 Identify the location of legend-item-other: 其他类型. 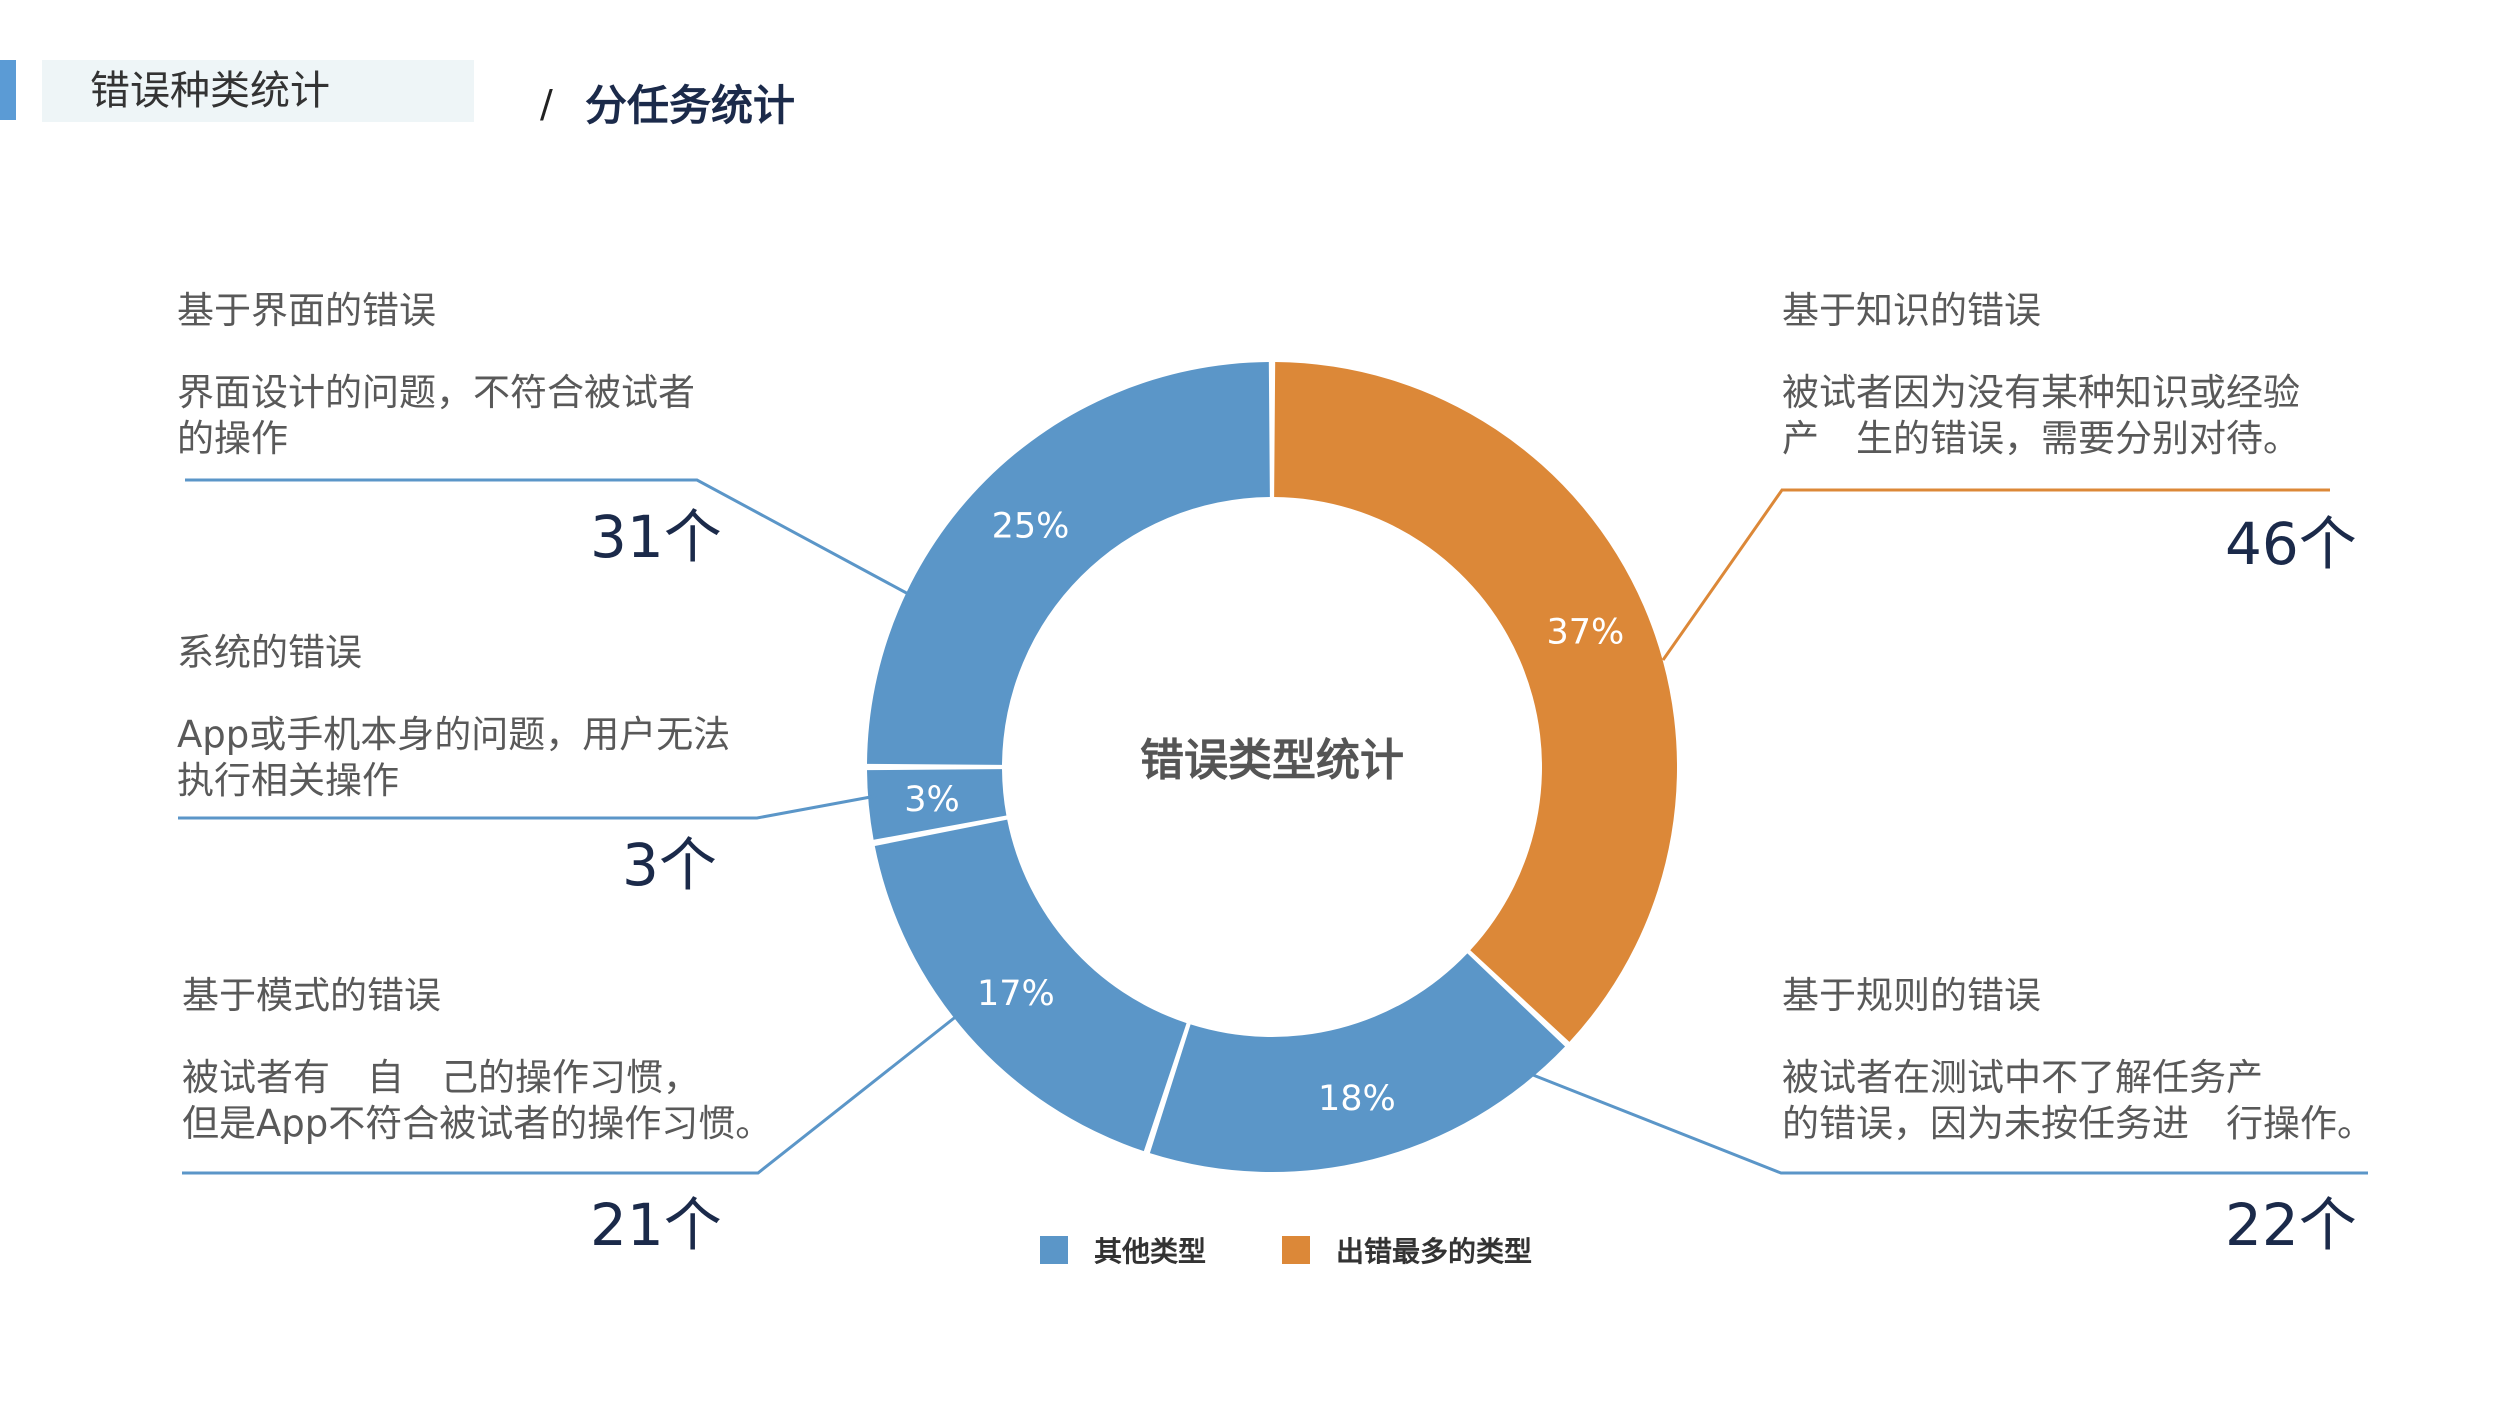
(1123, 1250).